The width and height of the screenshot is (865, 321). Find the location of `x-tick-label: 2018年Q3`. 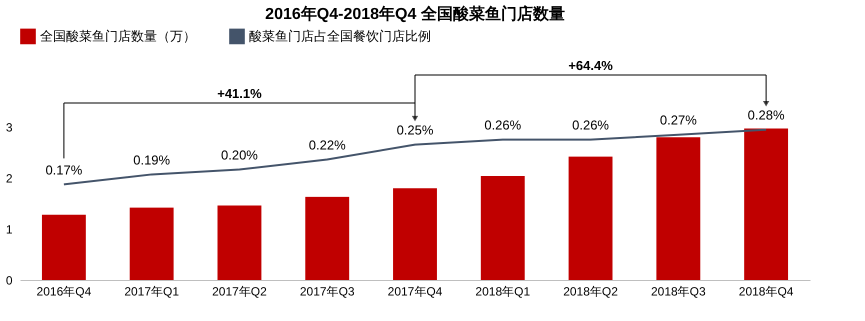

x-tick-label: 2018年Q3 is located at coordinates (678, 291).